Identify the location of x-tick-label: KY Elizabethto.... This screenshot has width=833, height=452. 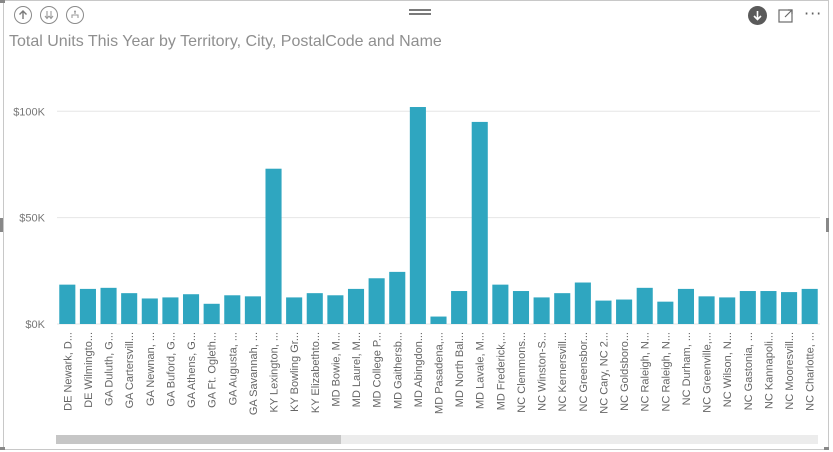
(316, 372).